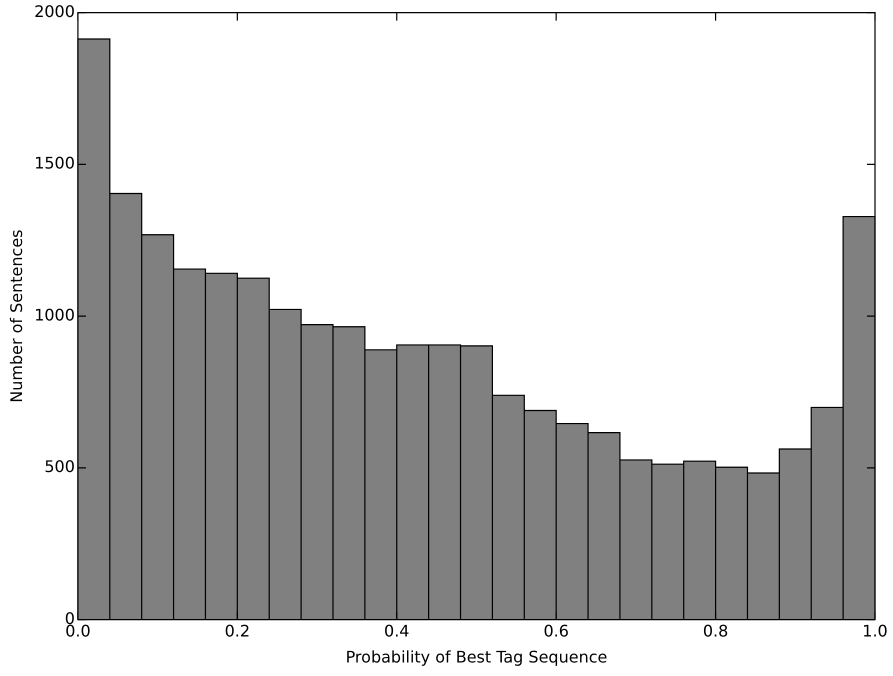 The image size is (893, 676). What do you see at coordinates (477, 657) in the screenshot?
I see `x-axis-title: Probability of Best Tag Sequence` at bounding box center [477, 657].